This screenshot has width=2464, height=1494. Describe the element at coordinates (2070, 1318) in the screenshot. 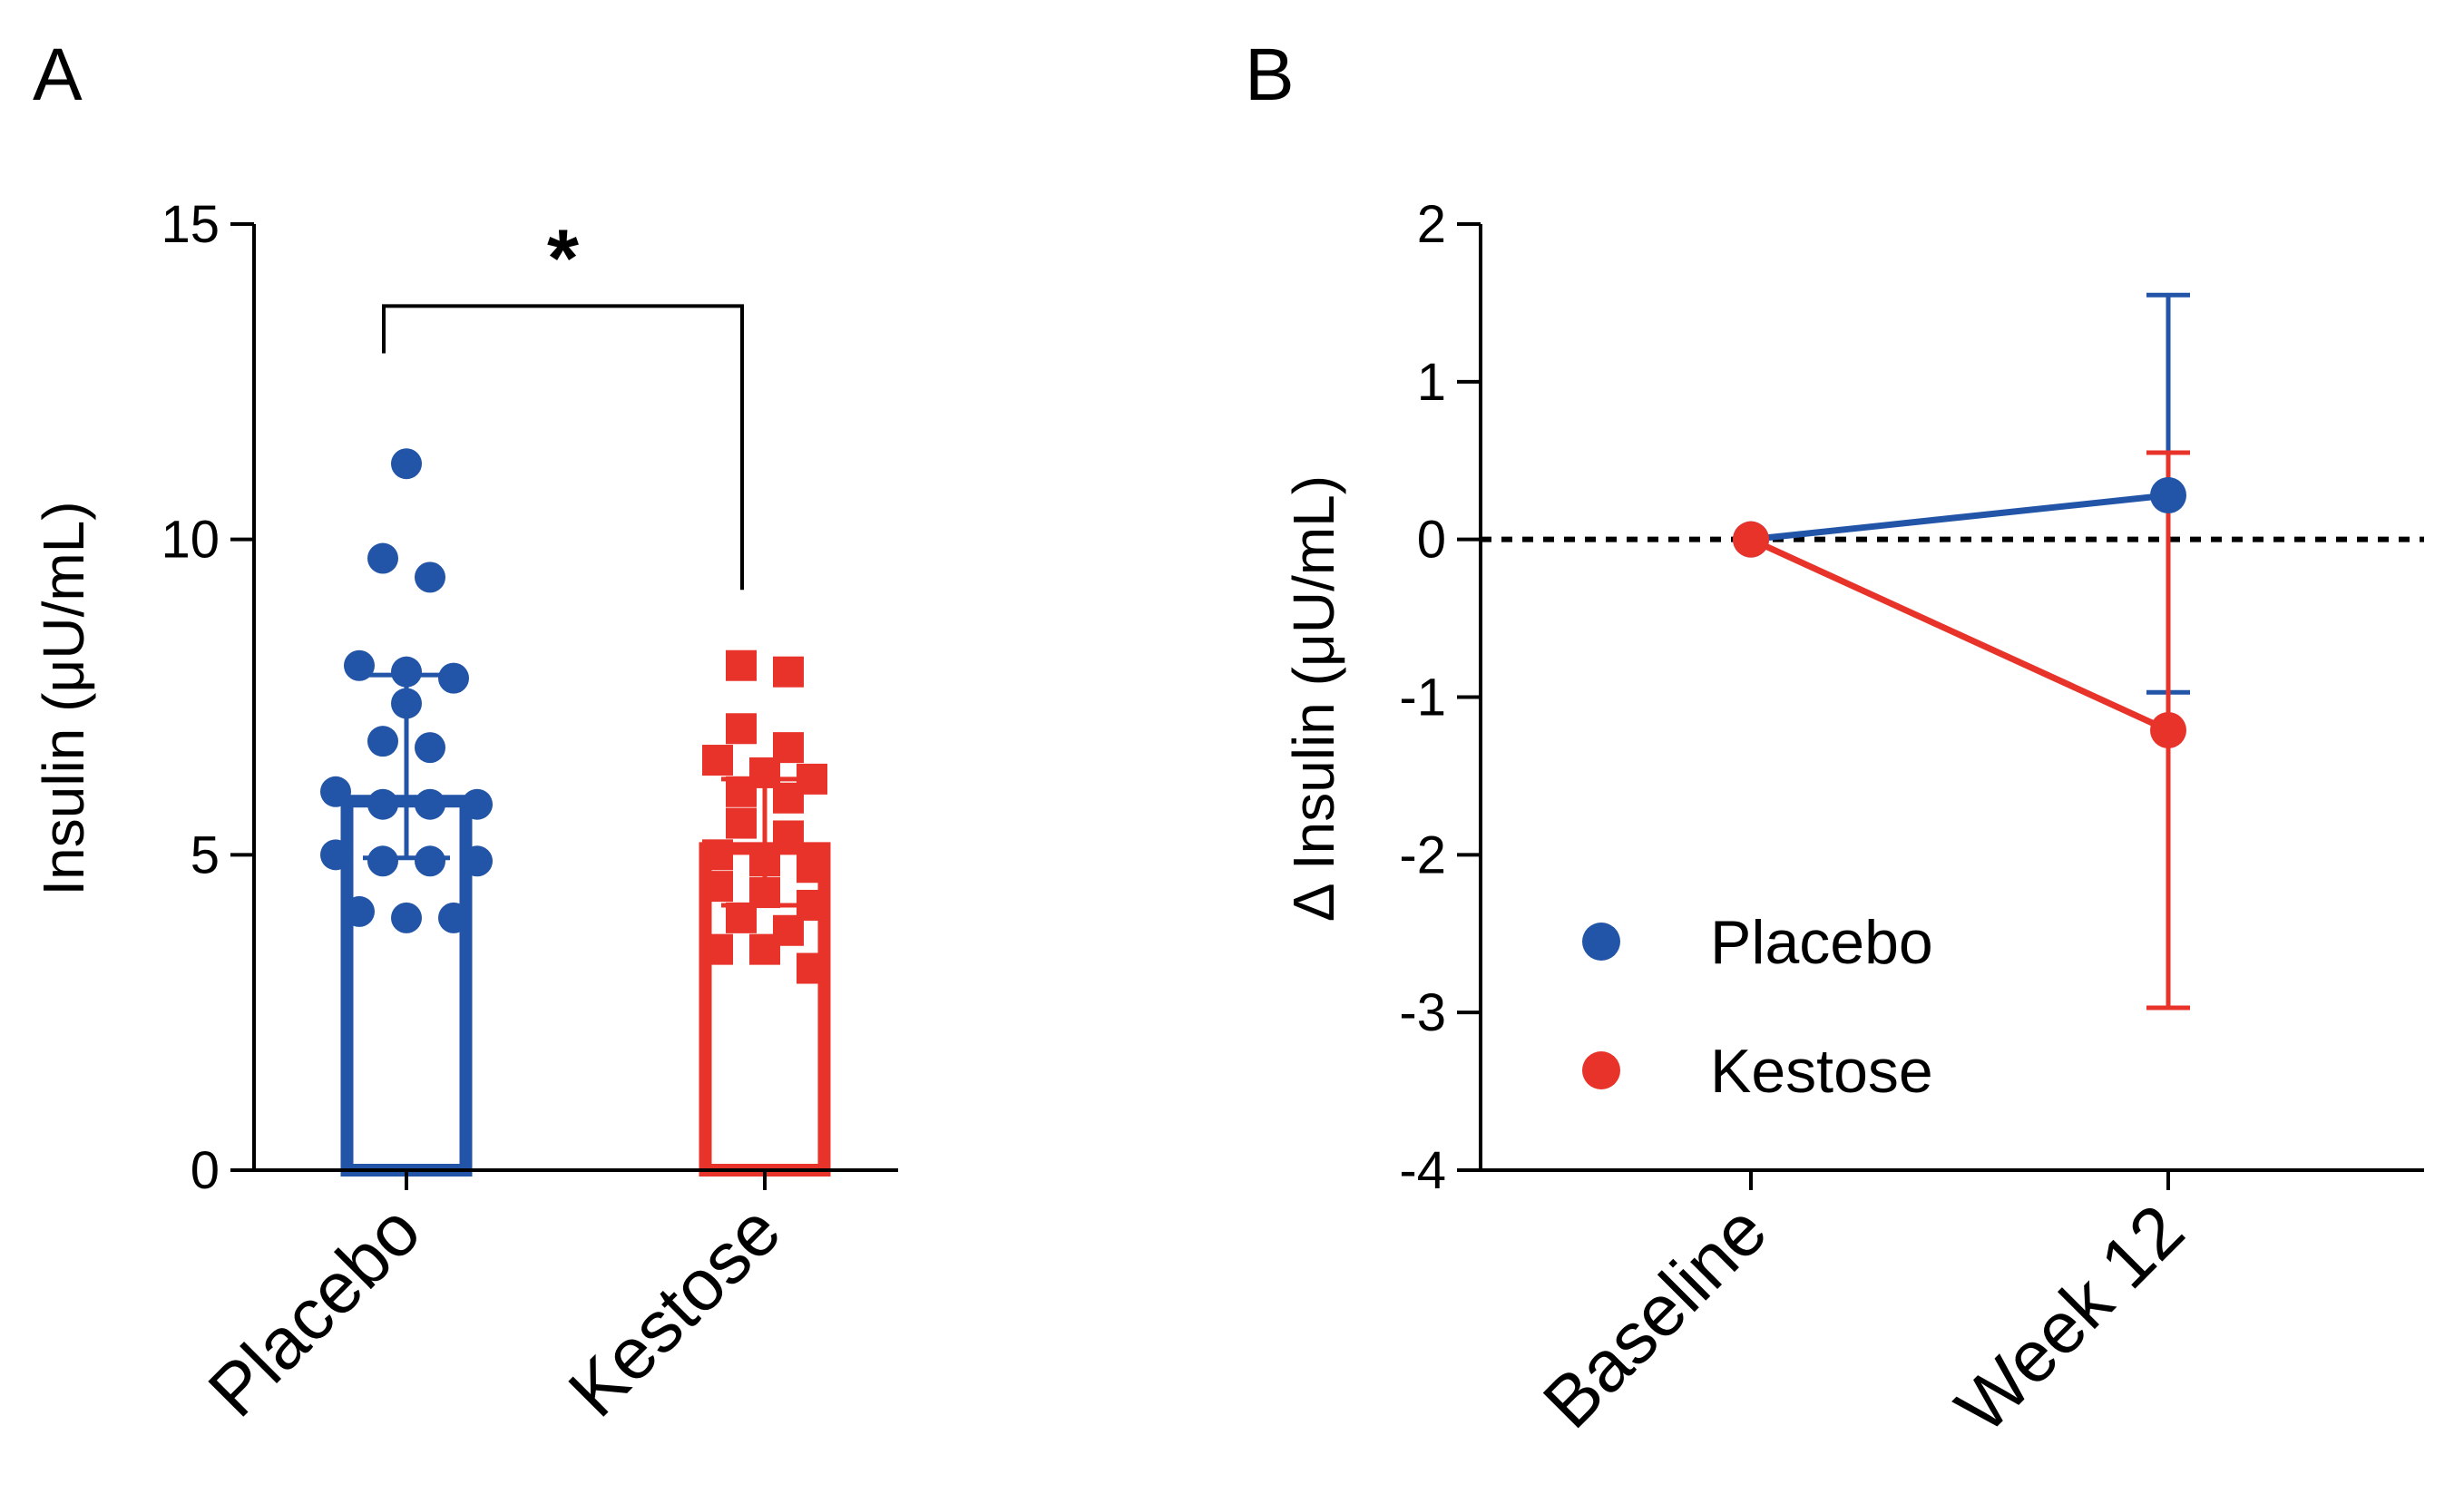

I see `chart-b-x-label-week12: Week 12` at that location.